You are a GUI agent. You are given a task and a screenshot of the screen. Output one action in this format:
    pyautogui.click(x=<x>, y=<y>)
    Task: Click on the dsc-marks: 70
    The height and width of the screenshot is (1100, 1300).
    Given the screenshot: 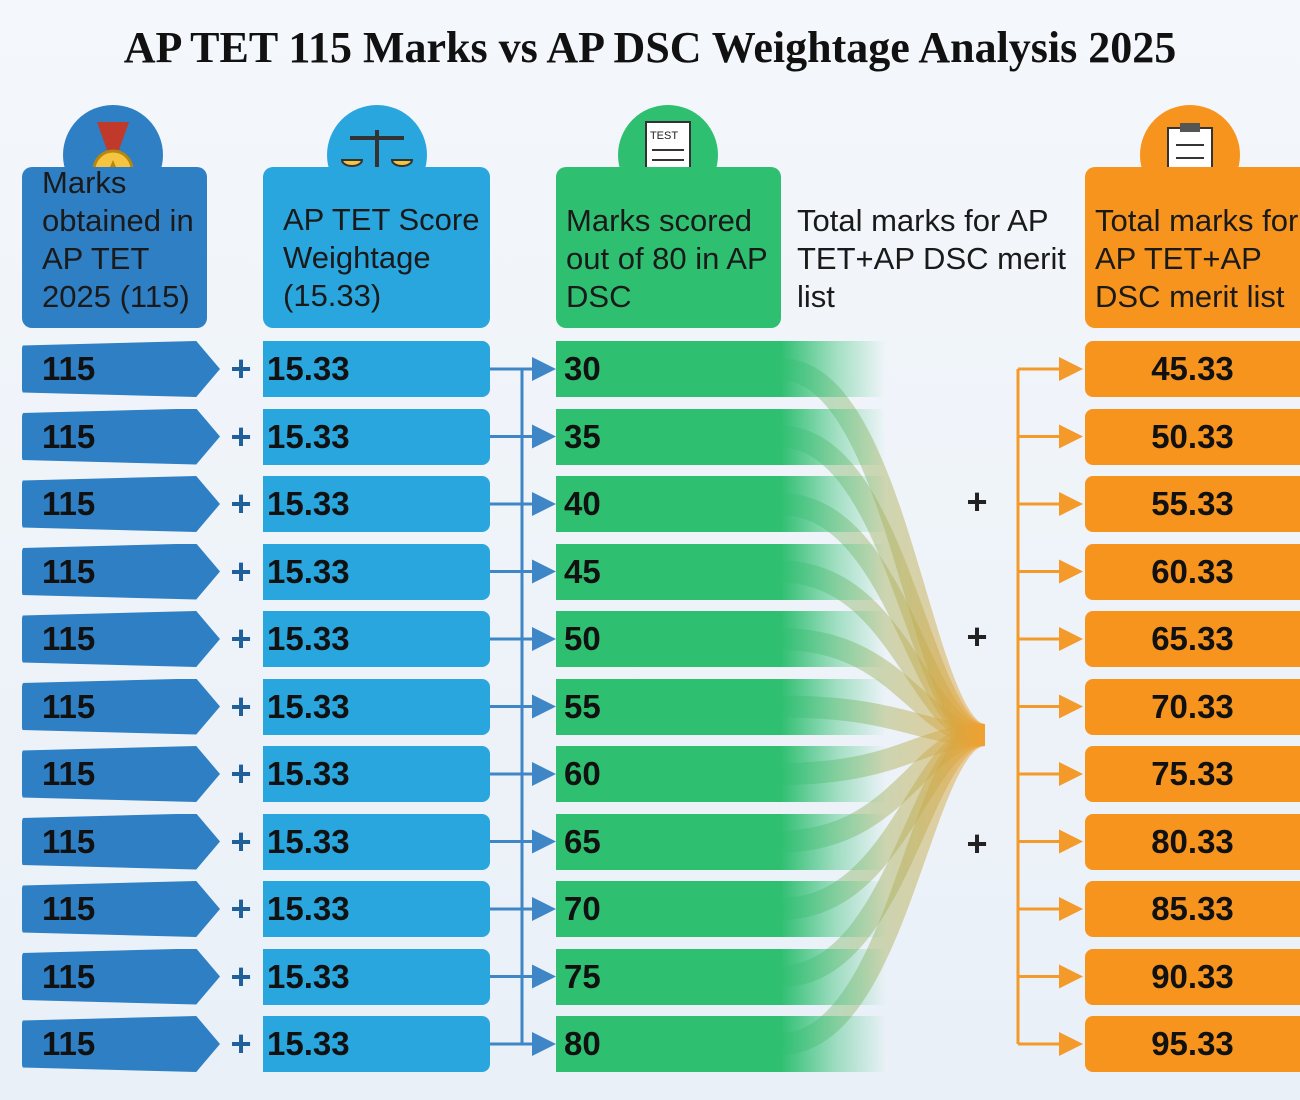 What is the action you would take?
    pyautogui.click(x=721, y=909)
    